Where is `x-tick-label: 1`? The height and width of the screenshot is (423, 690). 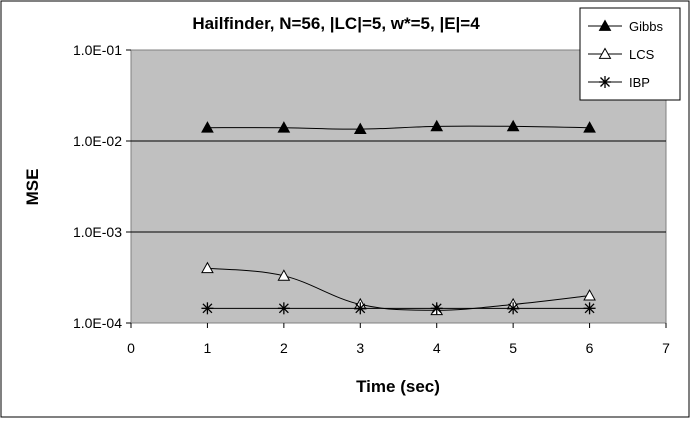
x-tick-label: 1 is located at coordinates (208, 348).